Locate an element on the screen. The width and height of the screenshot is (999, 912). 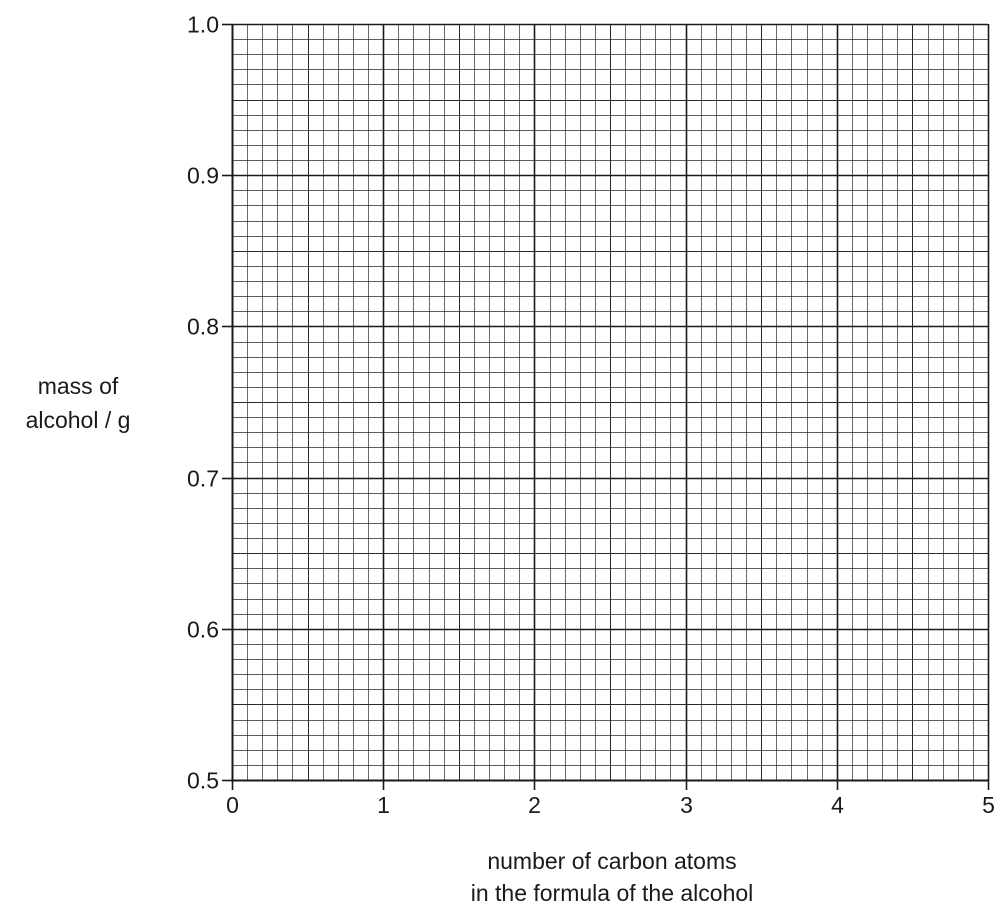
y-tick-label: 0.6 is located at coordinates (203, 630).